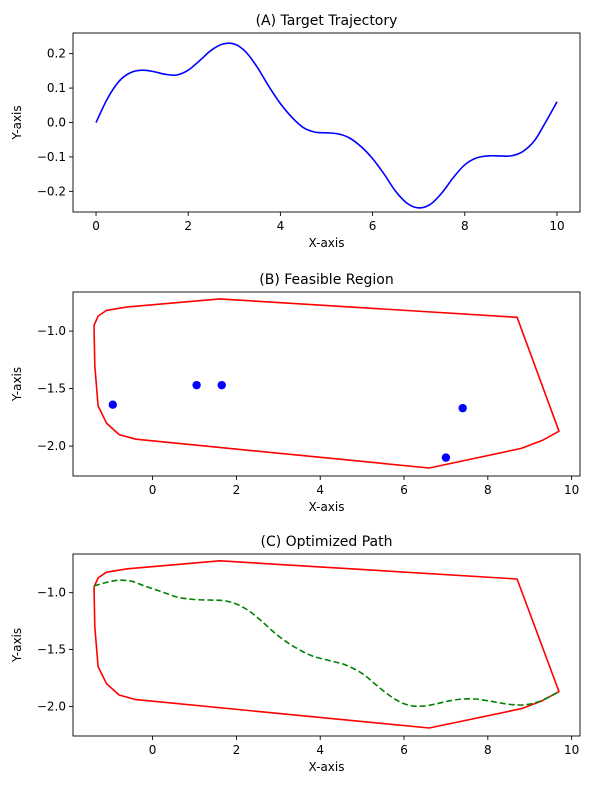 The height and width of the screenshot is (790, 589). What do you see at coordinates (326, 280) in the screenshot?
I see `chart-title: (B) Feasible Region` at bounding box center [326, 280].